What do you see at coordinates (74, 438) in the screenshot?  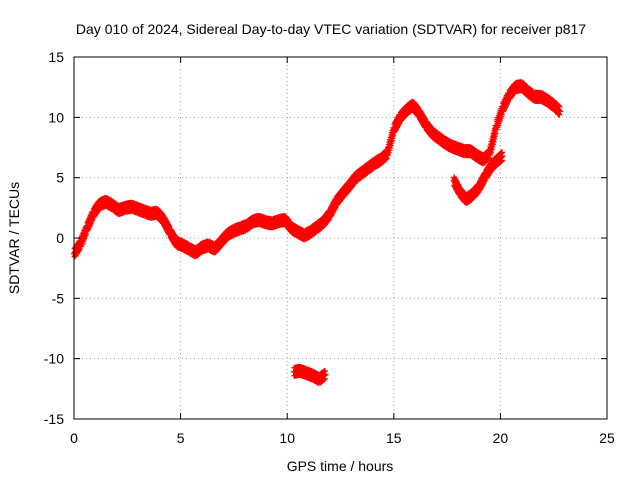 I see `x-tick-label: 0` at bounding box center [74, 438].